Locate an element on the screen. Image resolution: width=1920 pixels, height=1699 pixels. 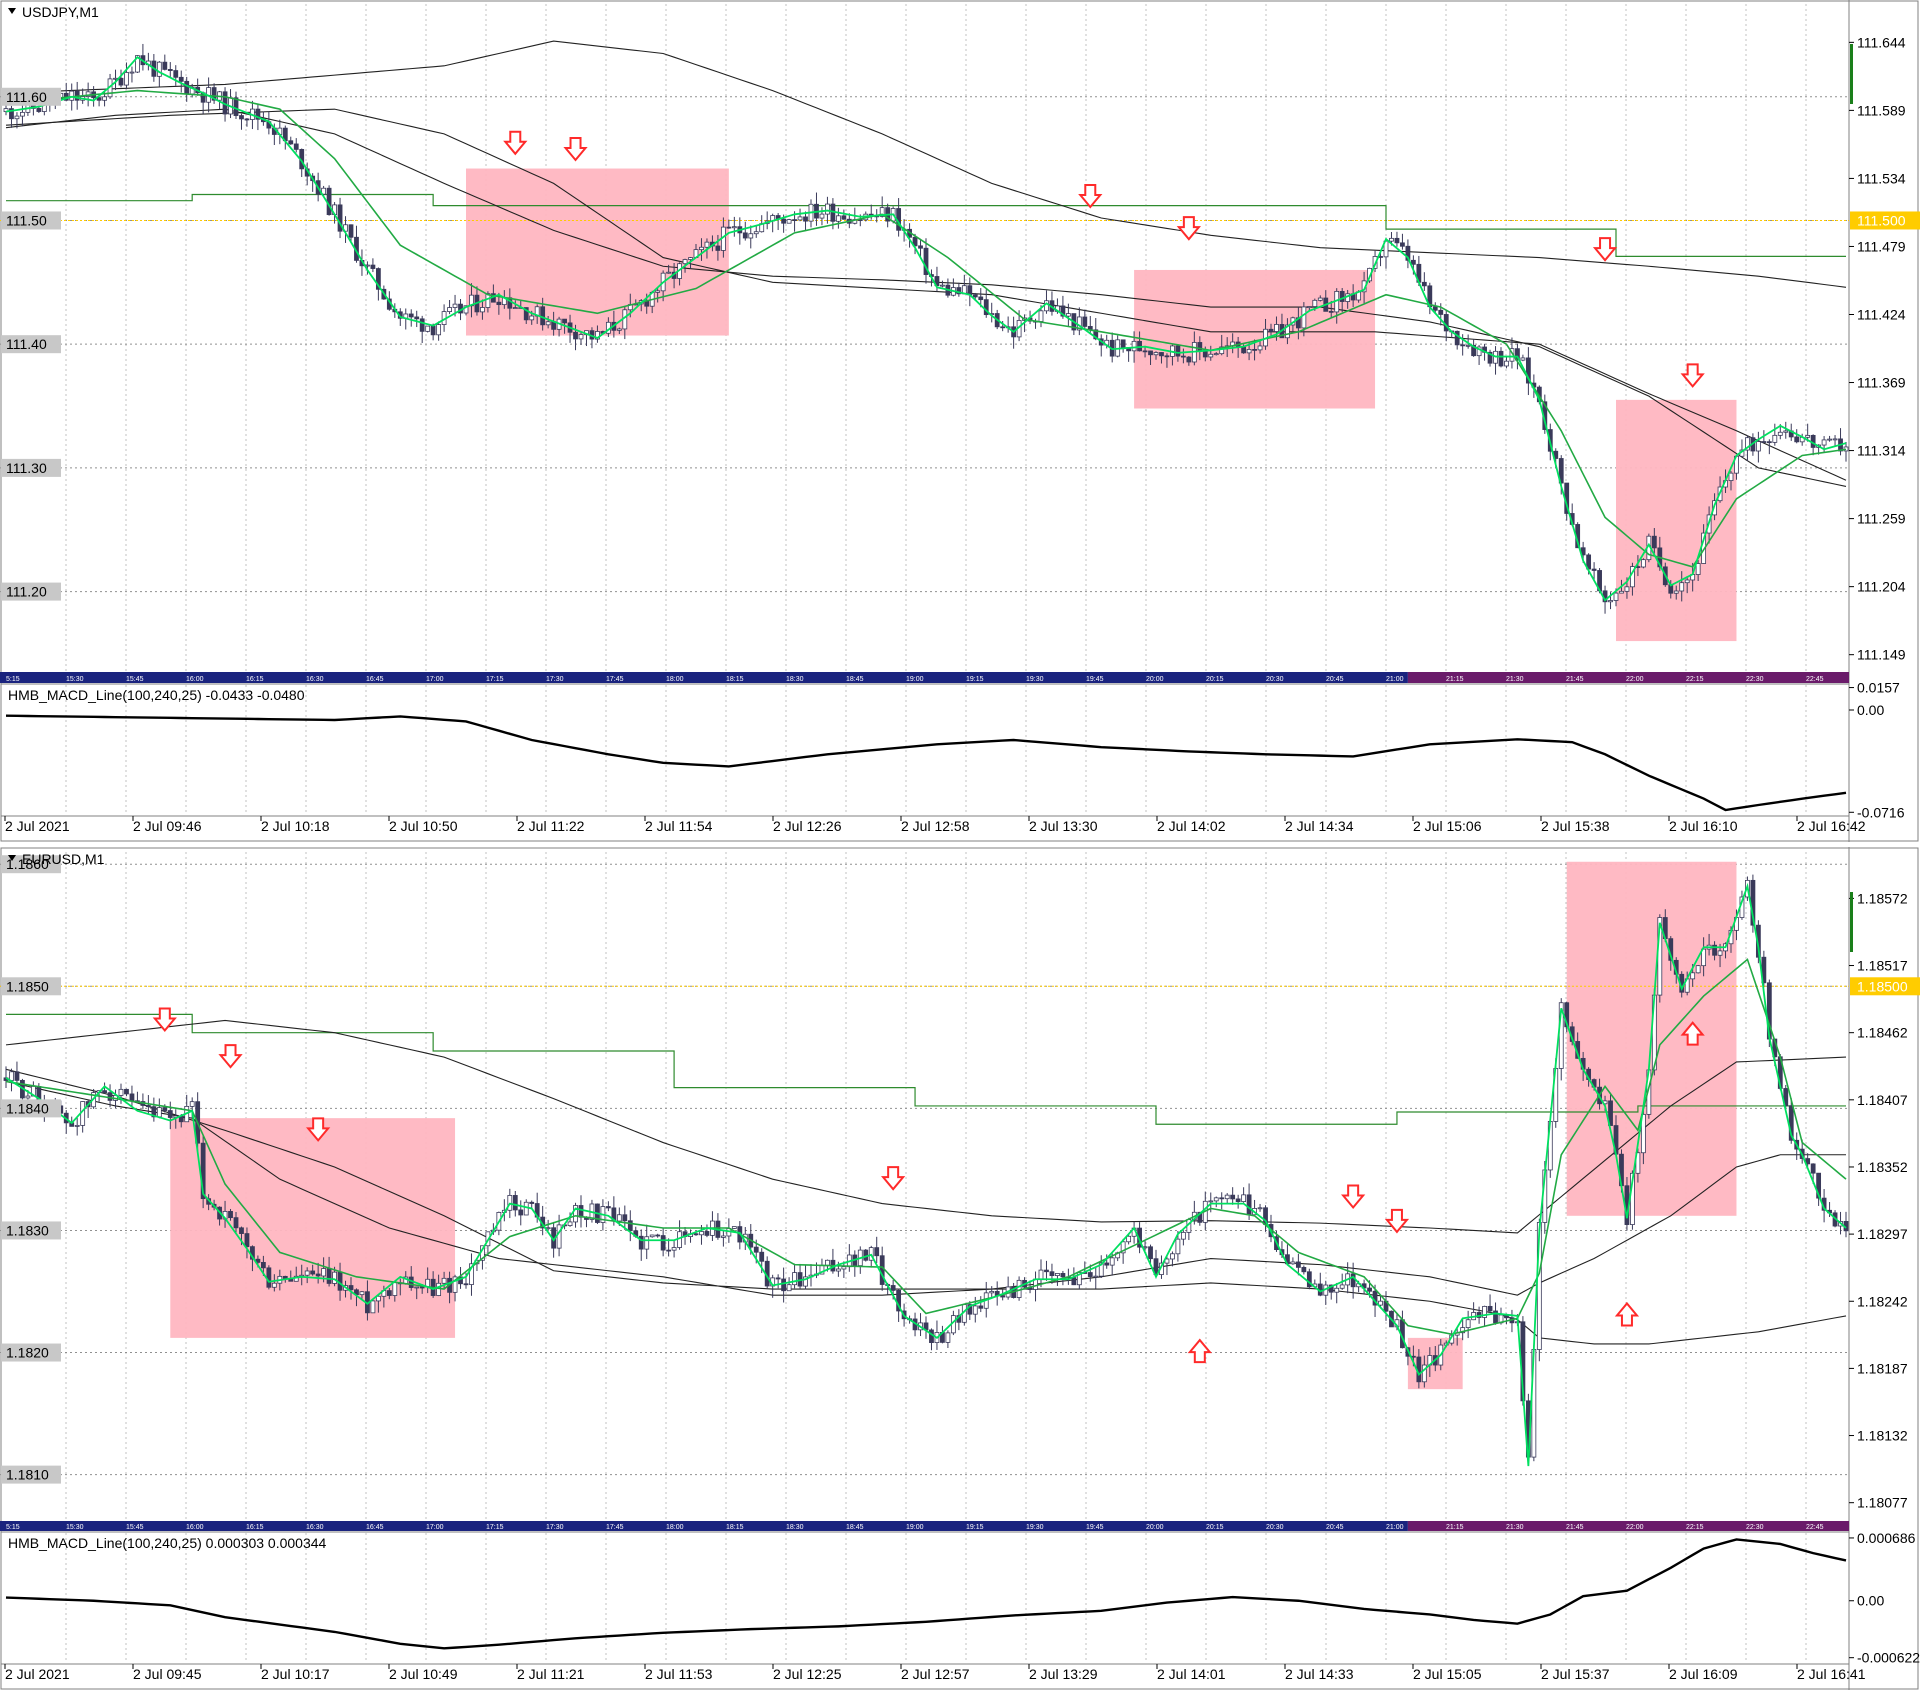
buy-arrow-icon is located at coordinates (1199, 1351).